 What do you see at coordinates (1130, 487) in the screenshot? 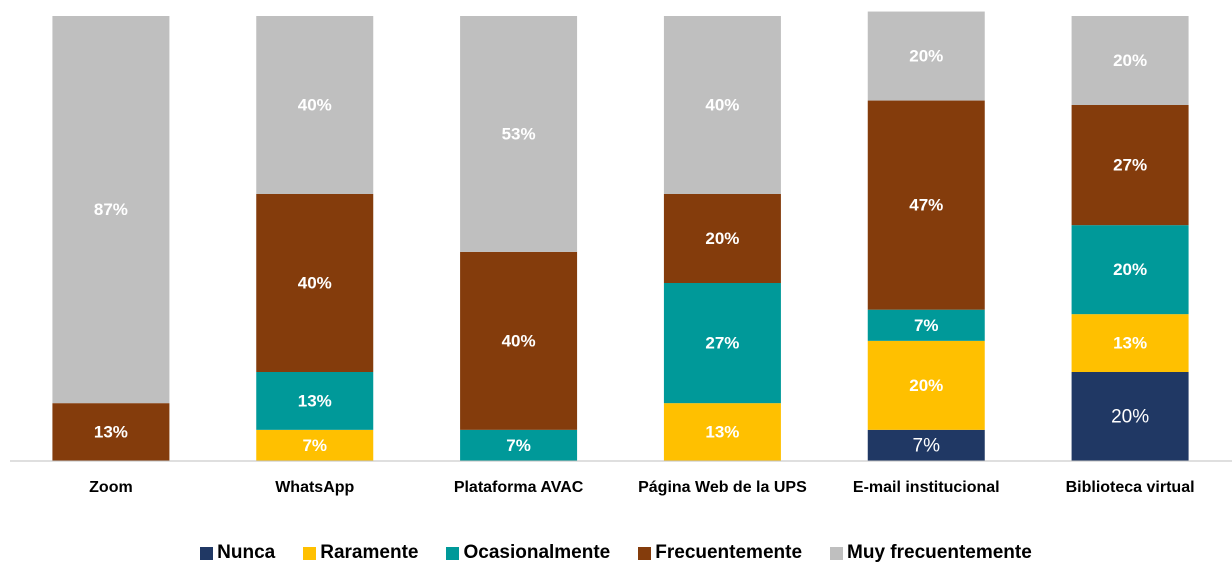
I see `x-tick-label: Biblioteca virtual` at bounding box center [1130, 487].